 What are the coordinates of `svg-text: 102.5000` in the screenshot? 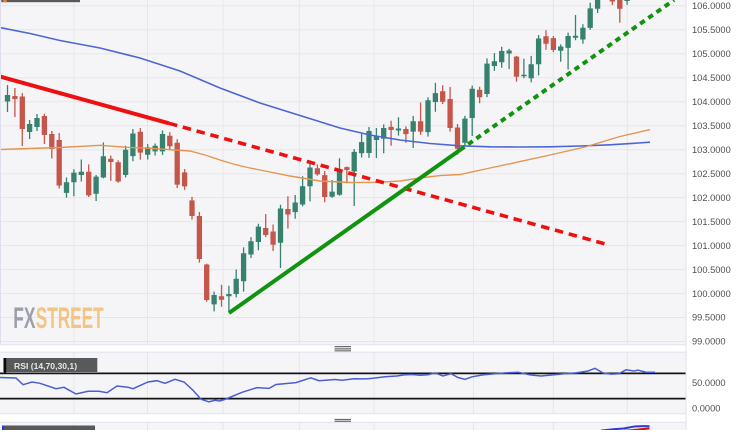 It's located at (711, 174).